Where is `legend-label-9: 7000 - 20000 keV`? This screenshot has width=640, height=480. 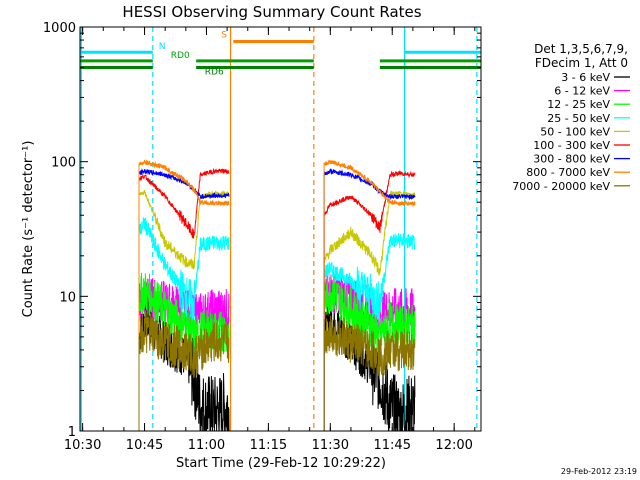 legend-label-9: 7000 - 20000 keV is located at coordinates (561, 186).